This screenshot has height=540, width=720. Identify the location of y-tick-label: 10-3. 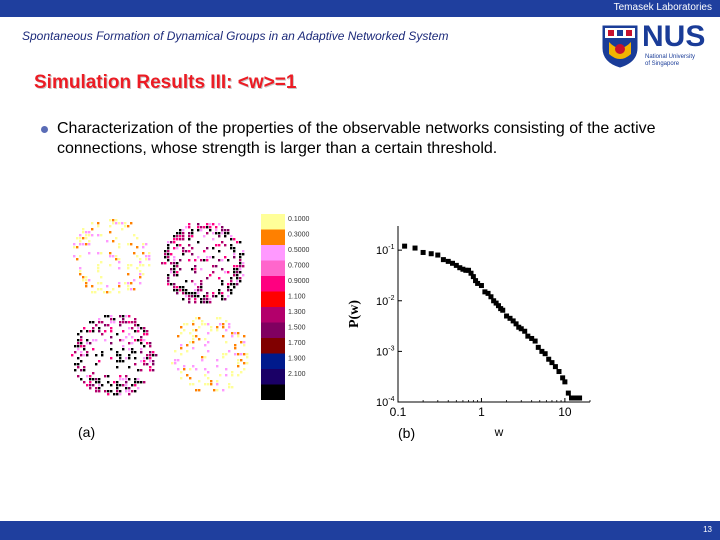
(385, 351).